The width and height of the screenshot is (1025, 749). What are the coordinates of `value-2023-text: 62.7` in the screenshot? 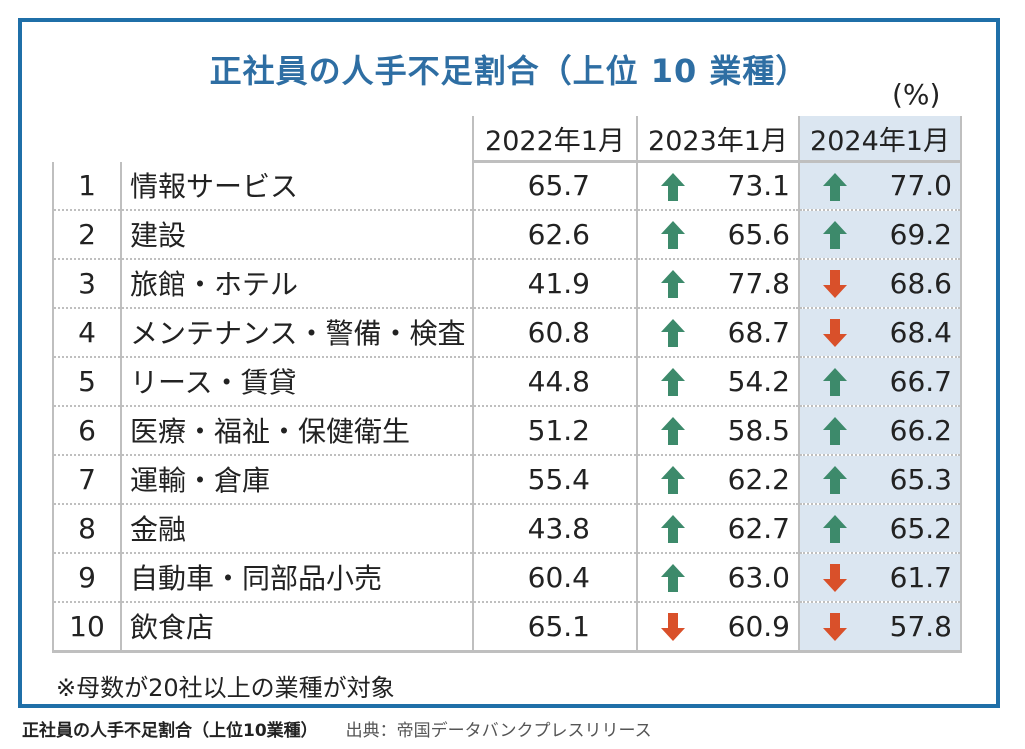 It's located at (758, 528).